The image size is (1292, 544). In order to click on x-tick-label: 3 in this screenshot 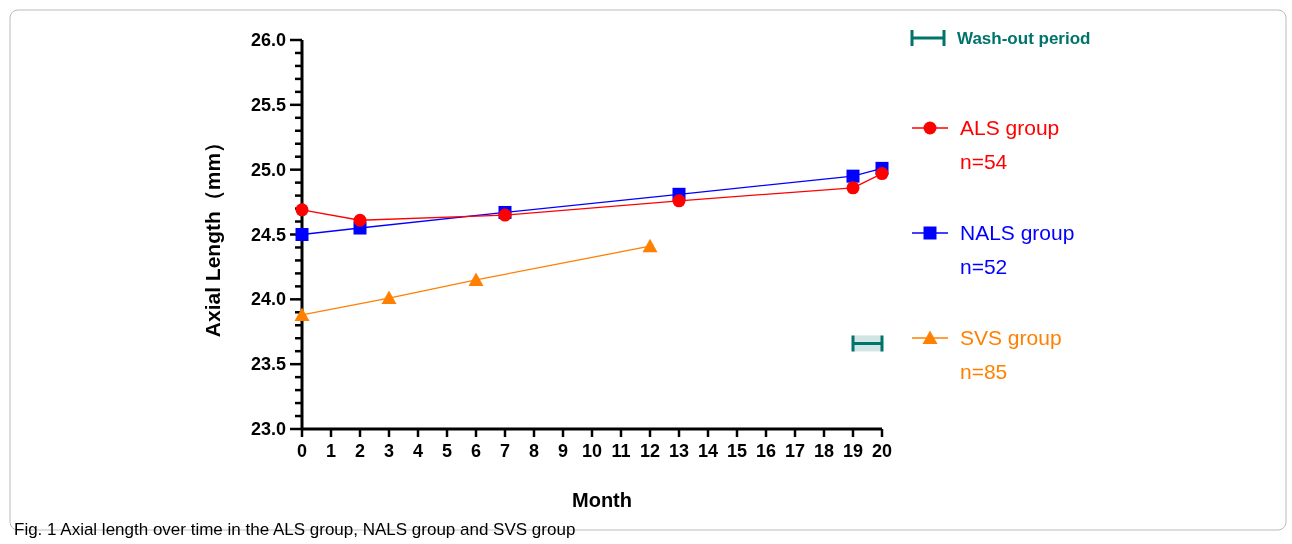, I will do `click(389, 451)`.